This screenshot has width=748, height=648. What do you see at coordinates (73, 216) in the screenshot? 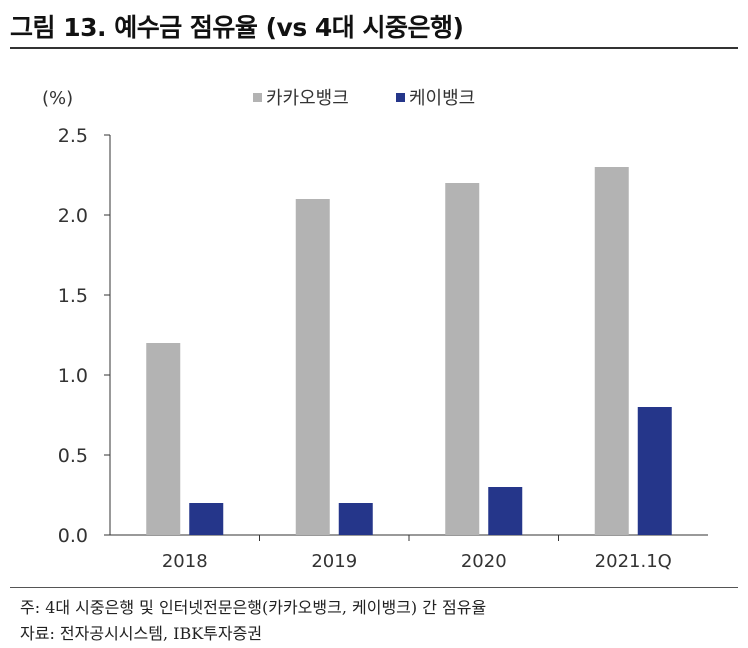
I see `y-tick-label: 2.0` at bounding box center [73, 216].